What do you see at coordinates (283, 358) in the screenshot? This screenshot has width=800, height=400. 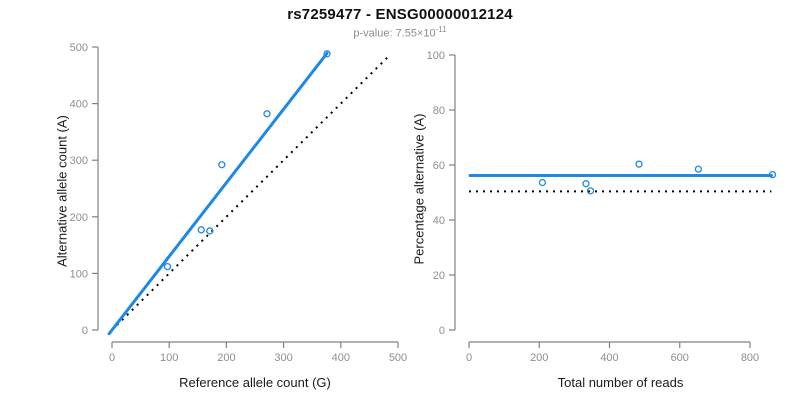 I see `x-axis-tick-label: 300` at bounding box center [283, 358].